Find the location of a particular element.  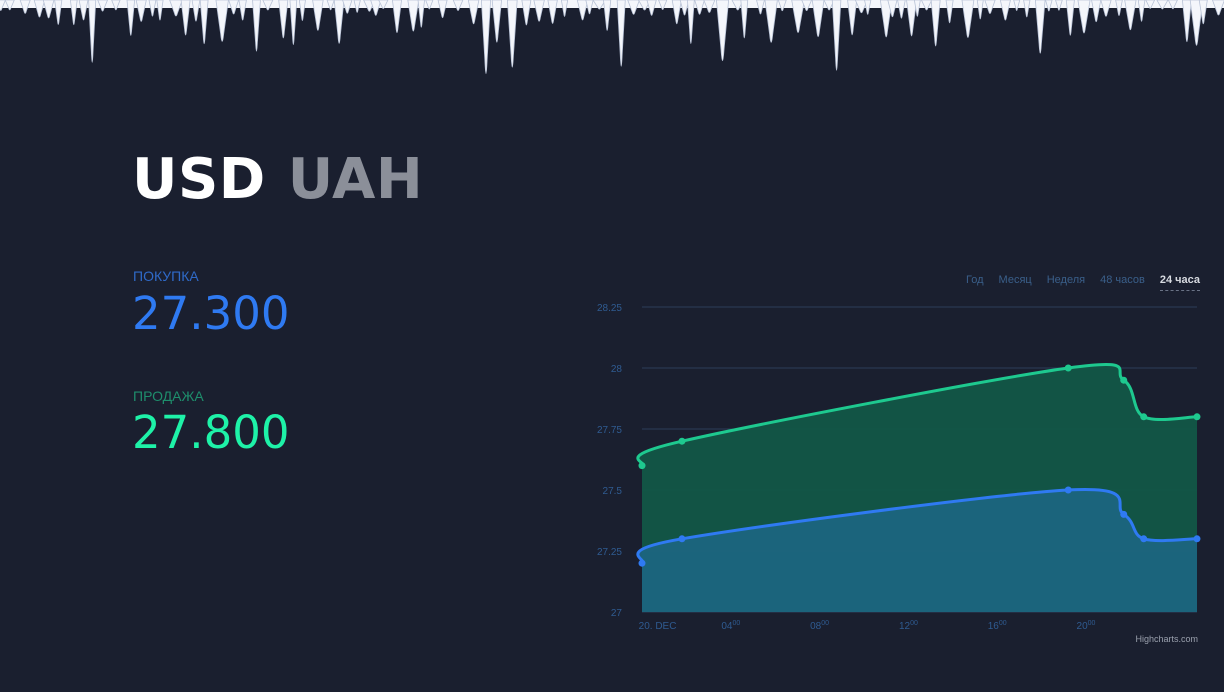

currency-pair-title: USD UAH is located at coordinates (277, 180).